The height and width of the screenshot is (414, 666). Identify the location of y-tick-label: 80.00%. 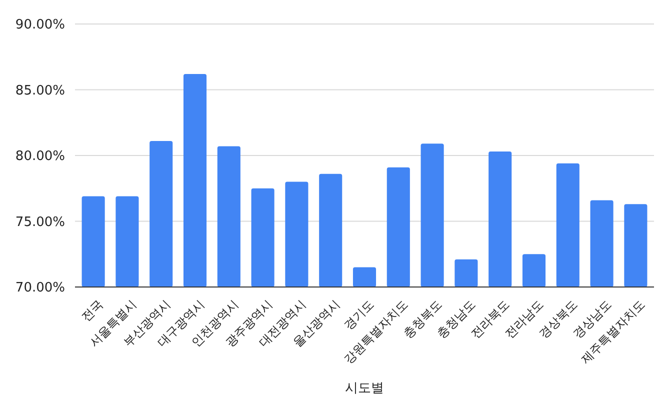
(40, 156).